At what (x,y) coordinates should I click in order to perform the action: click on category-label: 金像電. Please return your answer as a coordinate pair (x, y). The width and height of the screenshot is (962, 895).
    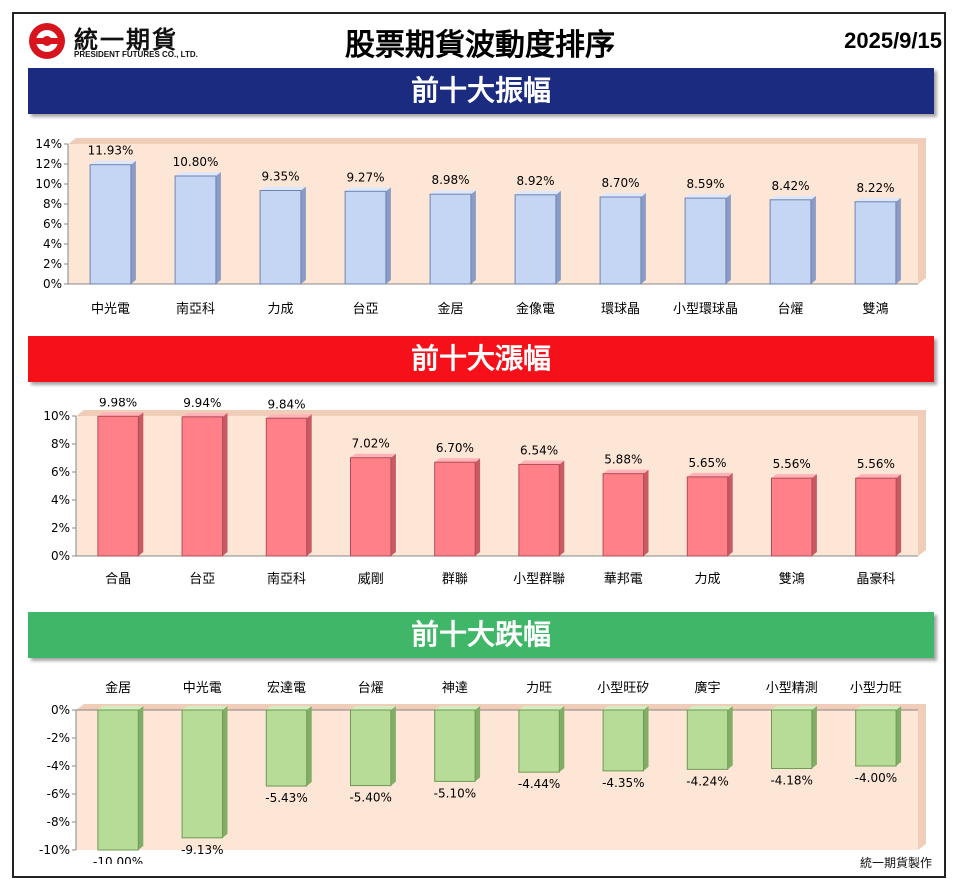
    Looking at the image, I should click on (535, 309).